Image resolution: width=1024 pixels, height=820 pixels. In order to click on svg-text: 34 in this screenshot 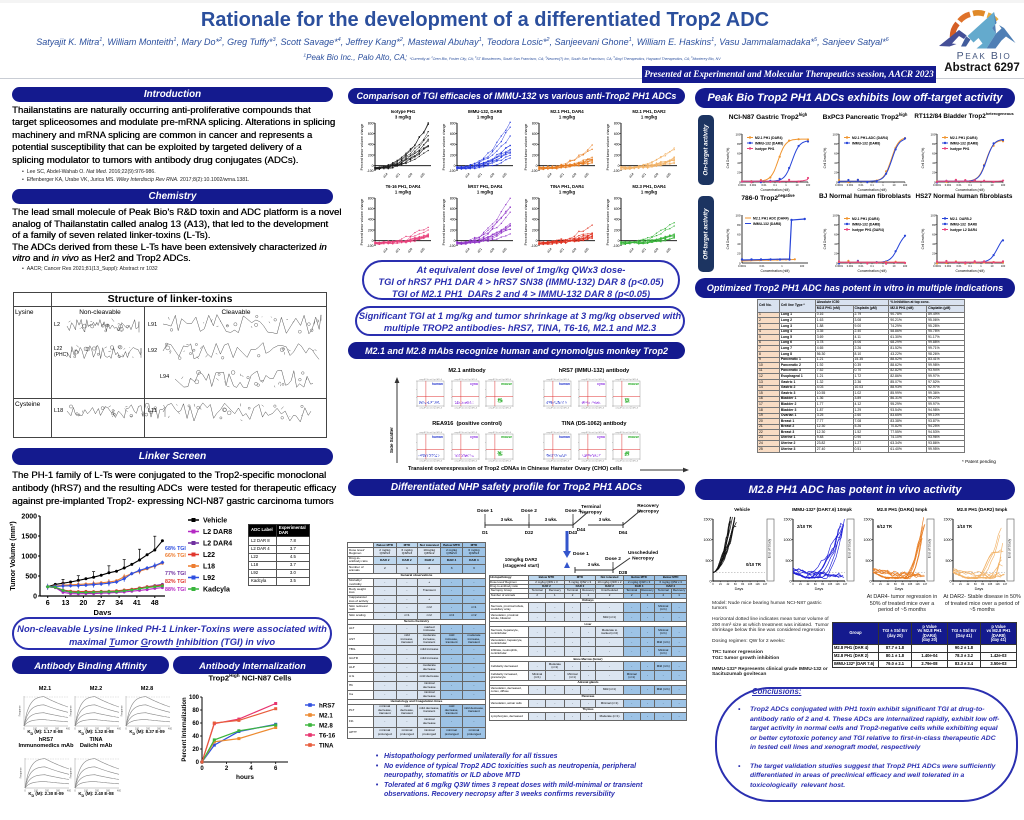, I will do `click(119, 603)`.